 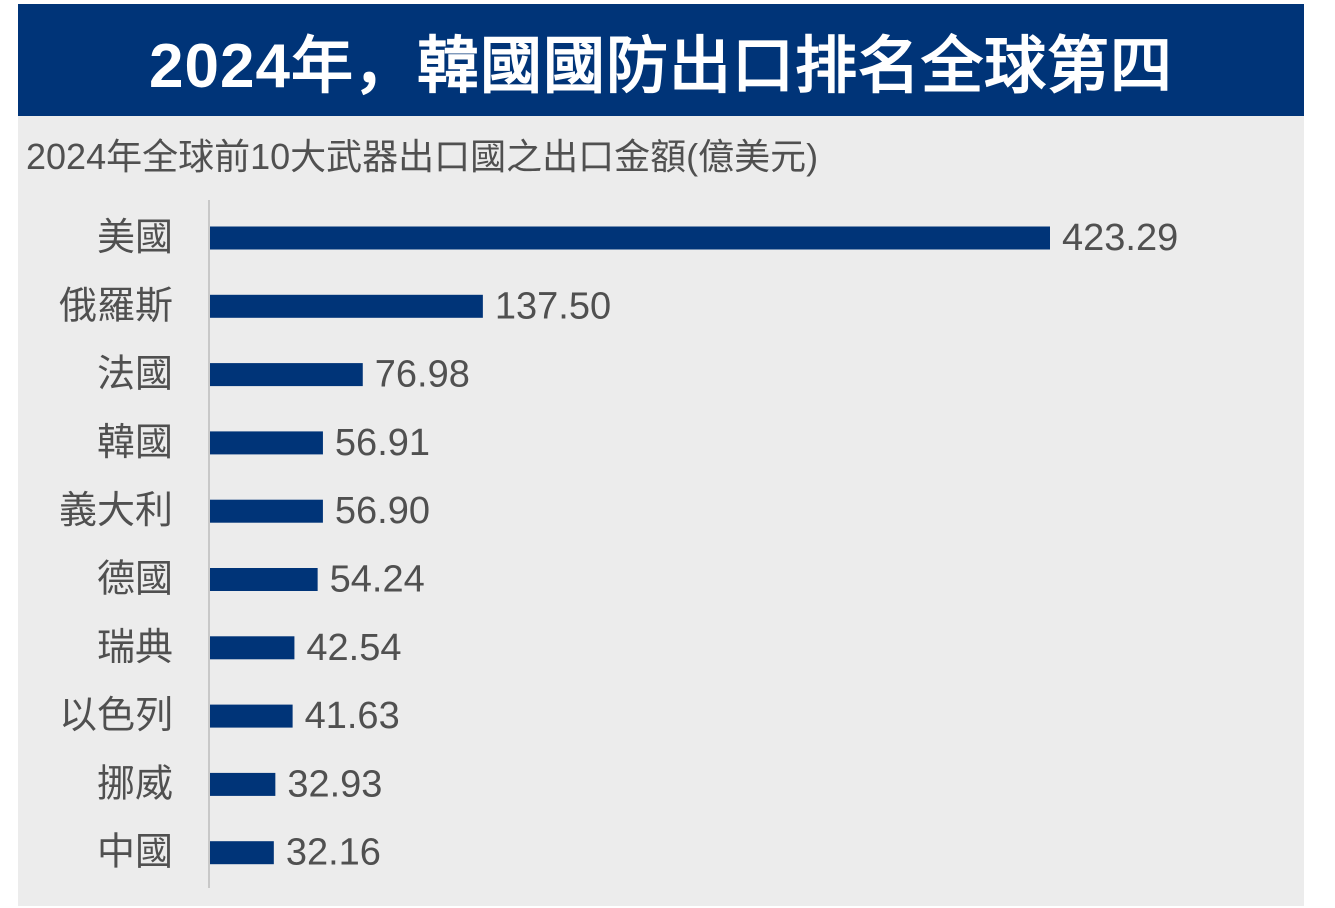 I want to click on data-label: 423.29, so click(x=1120, y=238).